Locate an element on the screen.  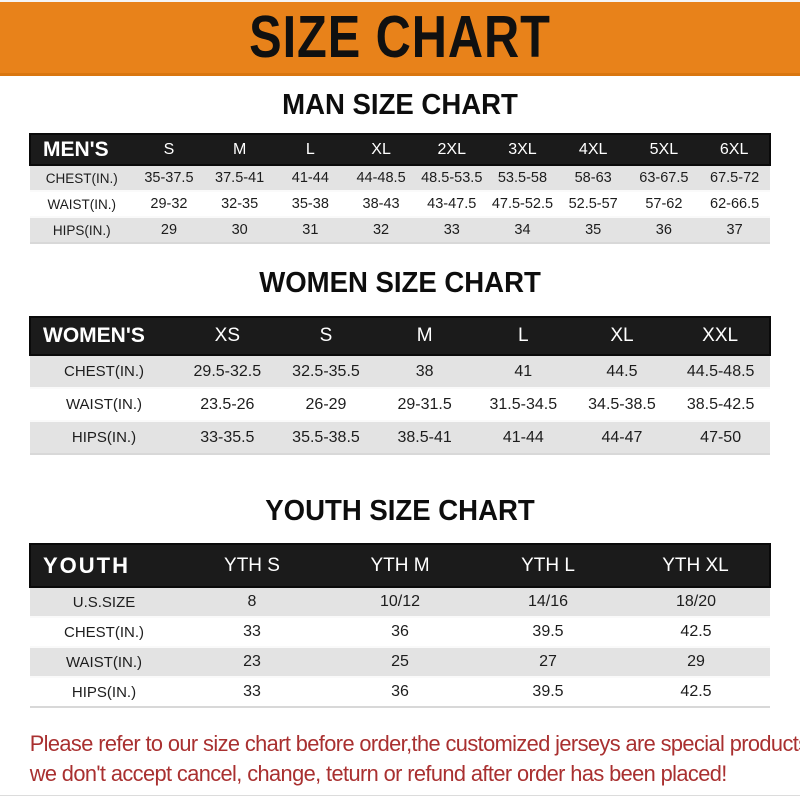
men-cell: 36 is located at coordinates (663, 230).